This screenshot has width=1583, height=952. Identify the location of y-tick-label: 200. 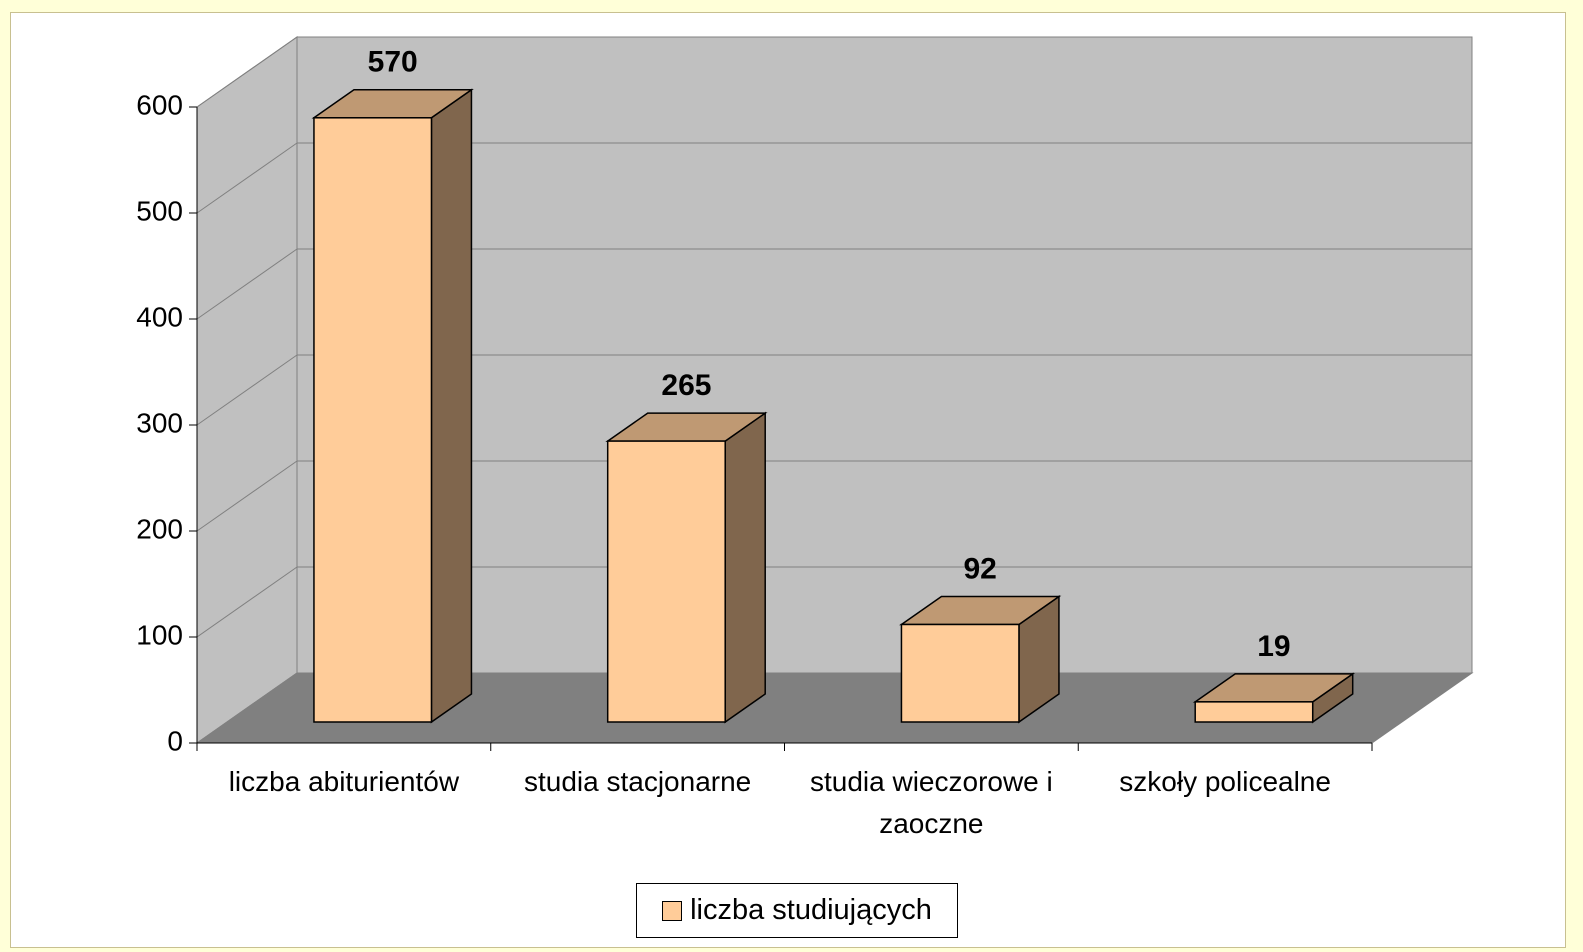
(159, 528).